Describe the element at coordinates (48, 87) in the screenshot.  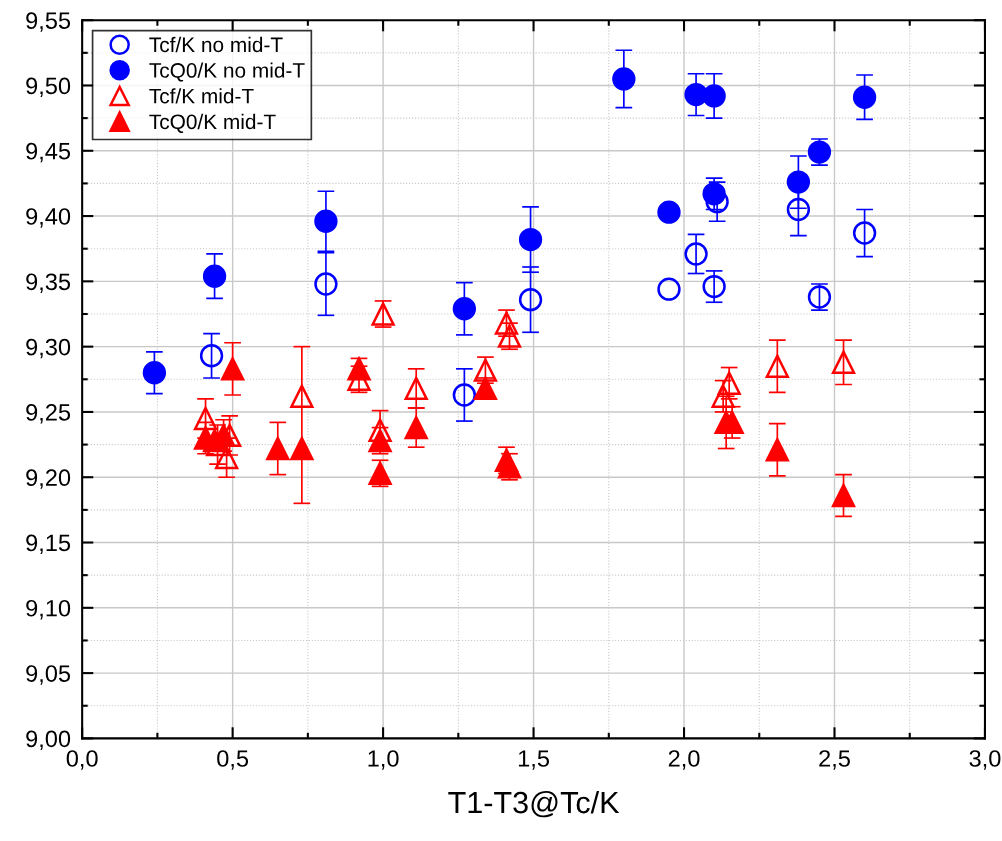
I see `y-tick-label: 9,50` at that location.